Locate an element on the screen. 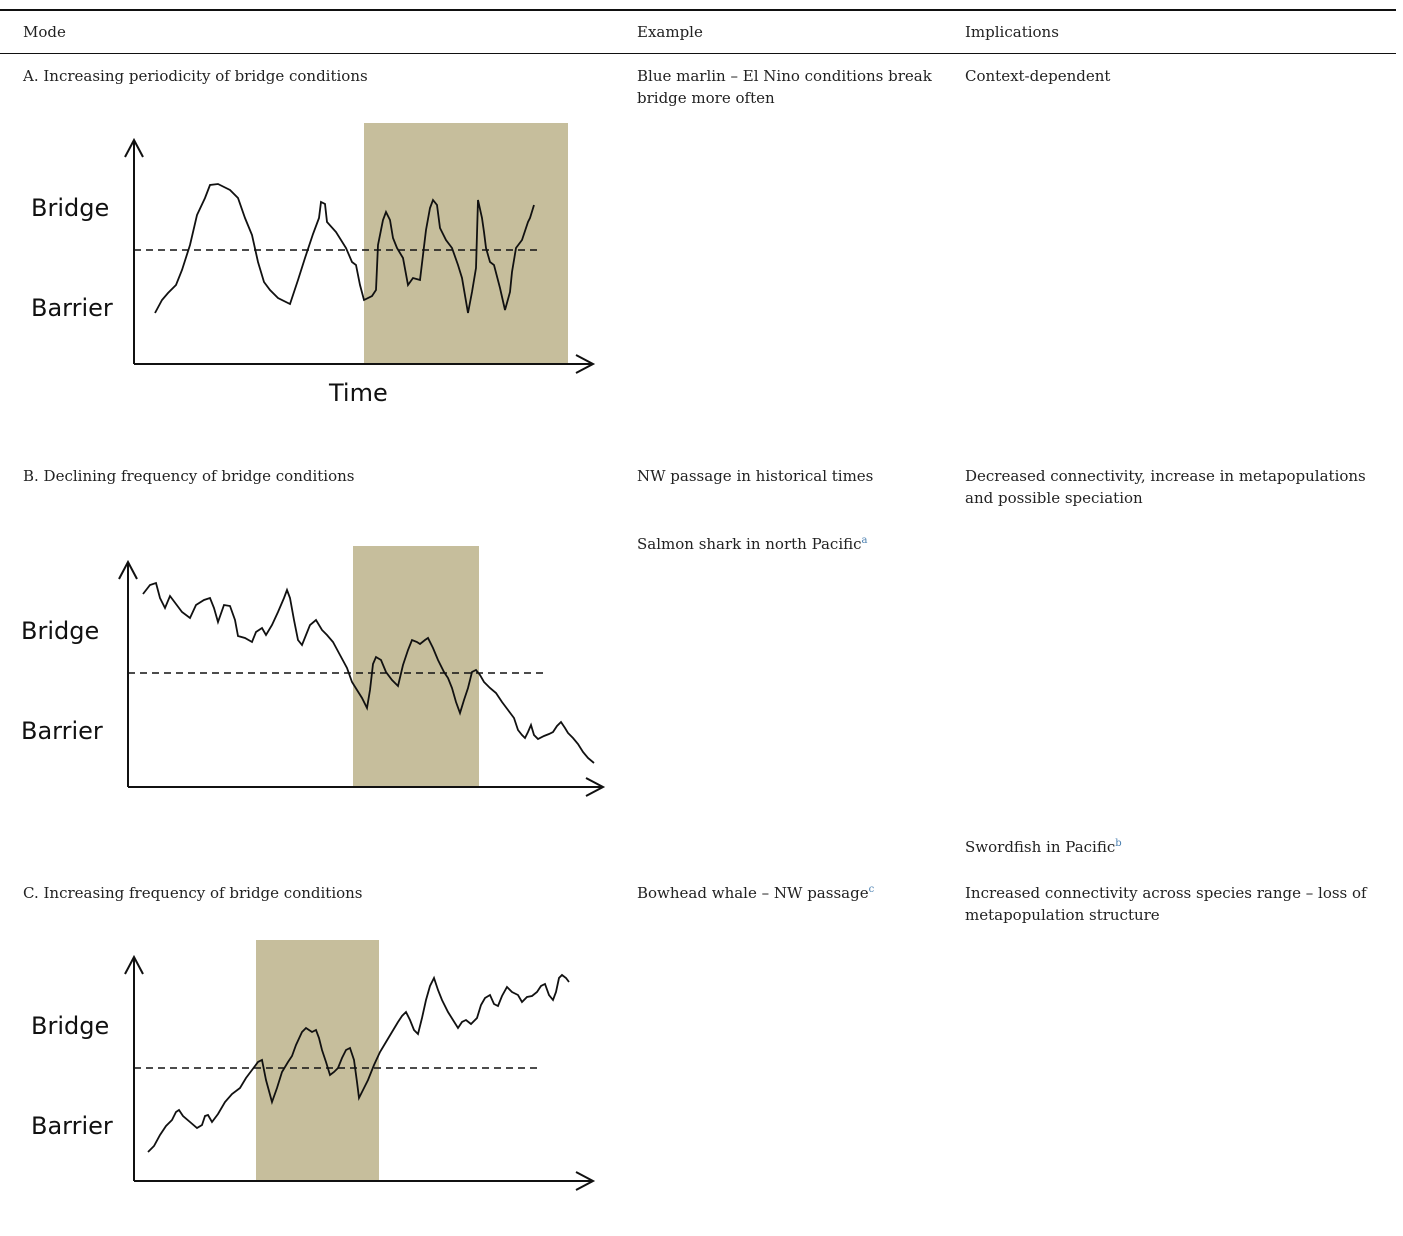  figure-b-barrier-label: Barrier is located at coordinates (62, 731).